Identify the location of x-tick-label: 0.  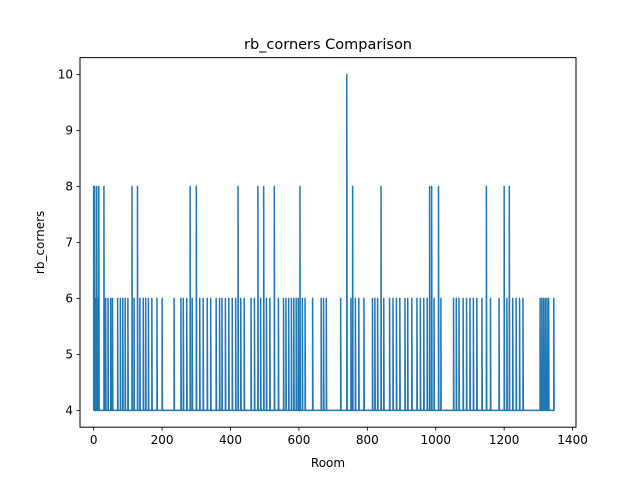
(94, 440).